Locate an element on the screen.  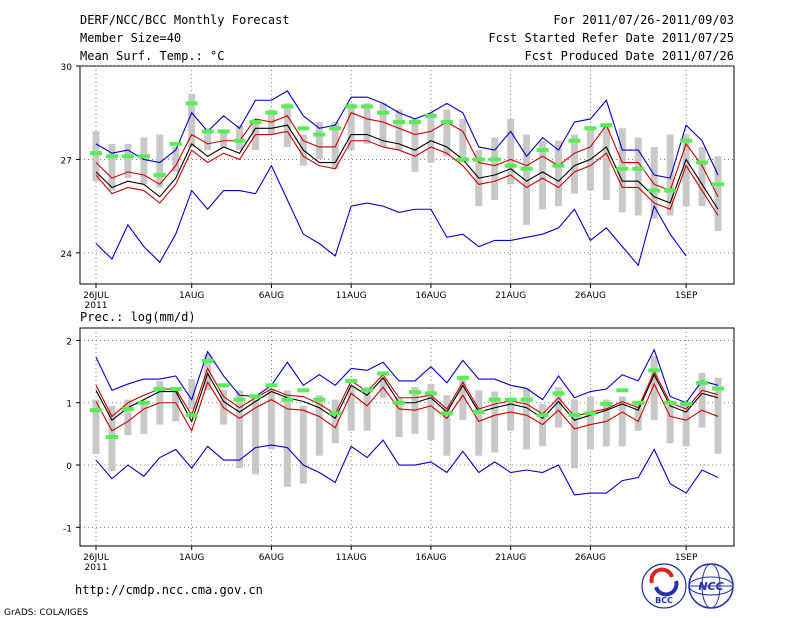
y-tick-label: 0 is located at coordinates (69, 467).